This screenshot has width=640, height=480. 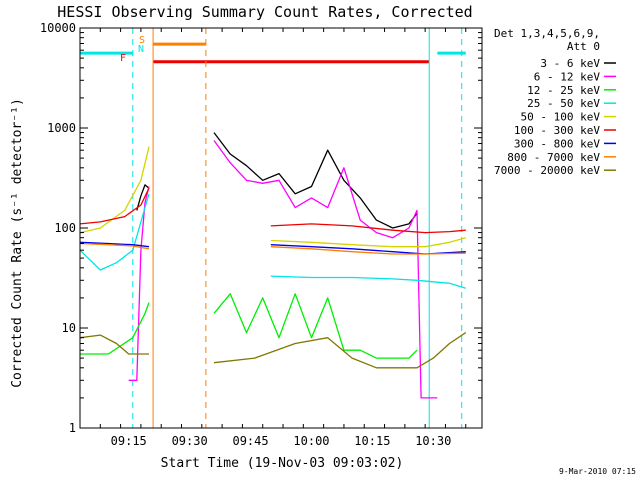 What do you see at coordinates (65, 228) in the screenshot?
I see `y-tick-label: 100` at bounding box center [65, 228].